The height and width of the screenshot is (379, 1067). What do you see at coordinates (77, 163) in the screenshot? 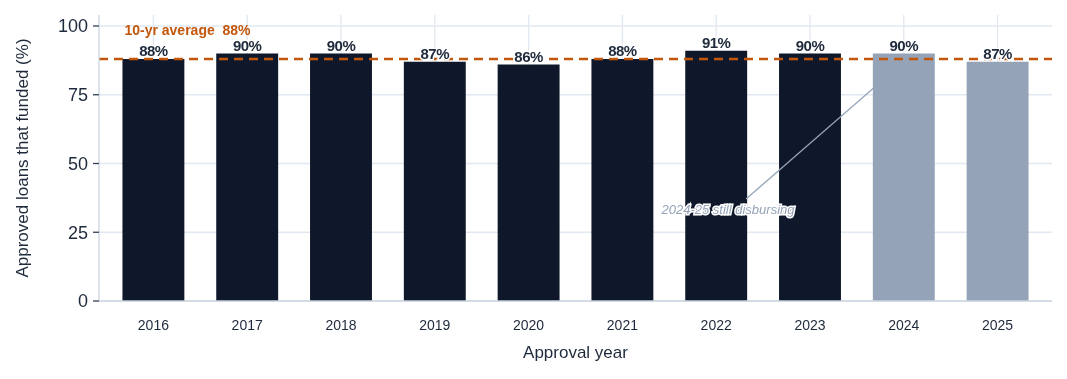
I see `y-tick-label: 50` at bounding box center [77, 163].